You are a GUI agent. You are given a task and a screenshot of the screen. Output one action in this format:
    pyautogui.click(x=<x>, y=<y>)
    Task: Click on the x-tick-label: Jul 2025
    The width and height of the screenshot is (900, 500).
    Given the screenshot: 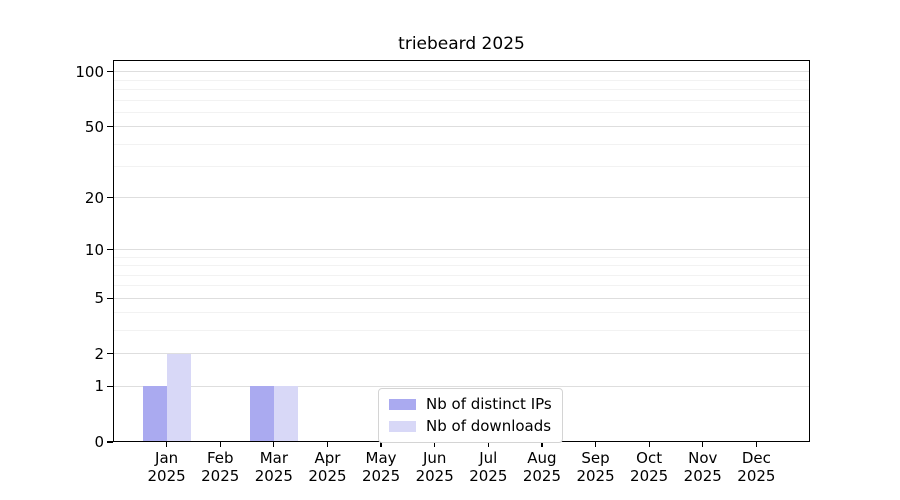 What is the action you would take?
    pyautogui.click(x=488, y=467)
    